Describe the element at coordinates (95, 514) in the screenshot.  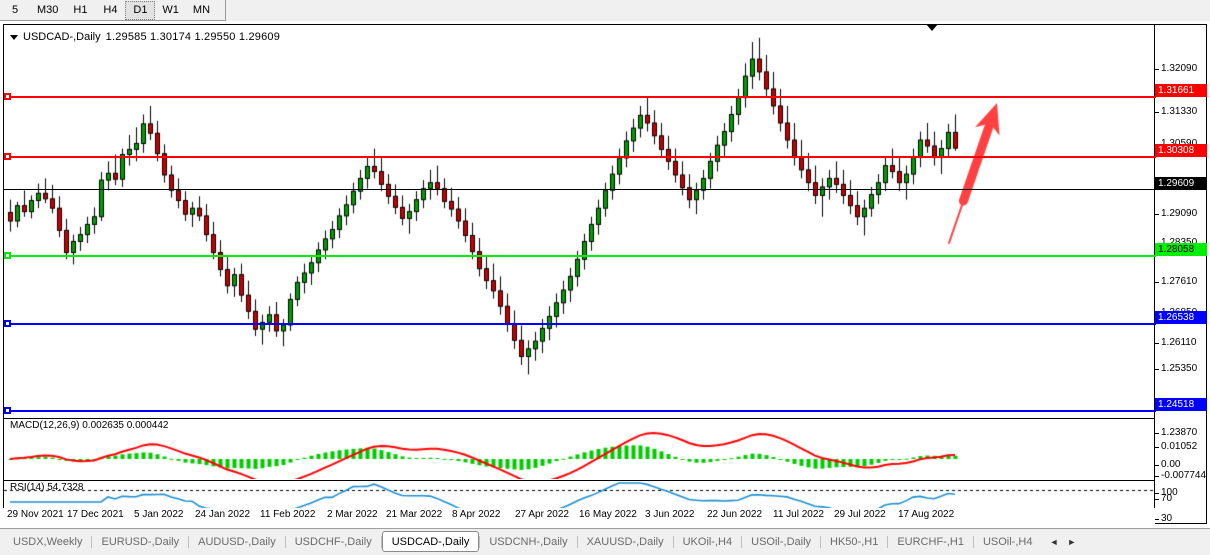
I see `date-axis-label: 17 Dec 2021` at that location.